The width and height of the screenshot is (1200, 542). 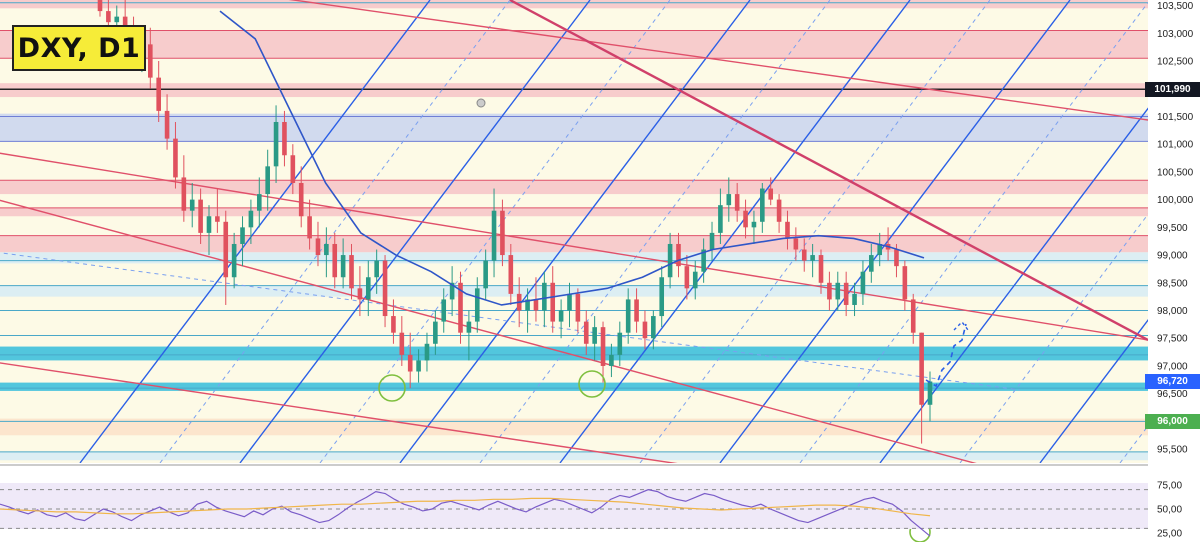 What do you see at coordinates (1175, 172) in the screenshot?
I see `price-axis-label: 100,500` at bounding box center [1175, 172].